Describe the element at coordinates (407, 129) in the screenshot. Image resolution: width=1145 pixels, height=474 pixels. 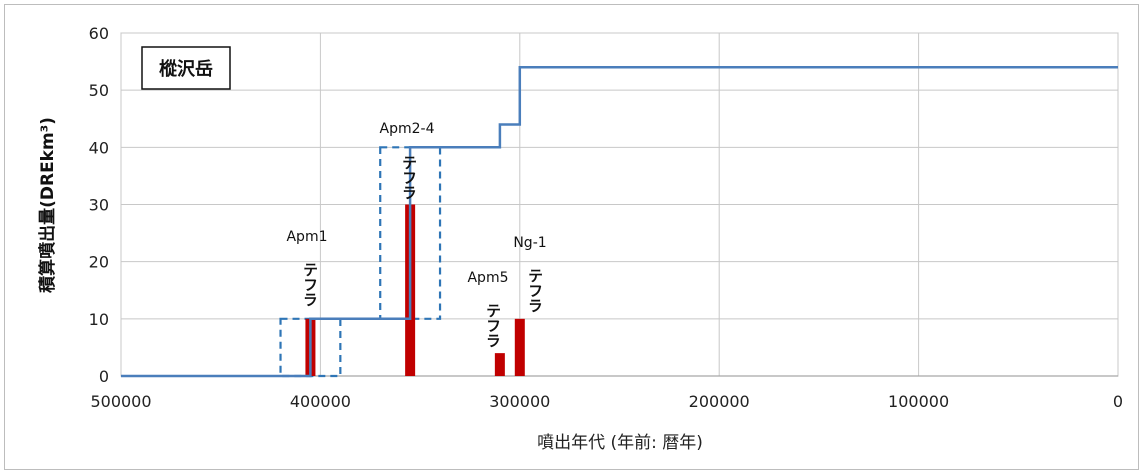
I see `annotation-code: Apm2-4` at that location.